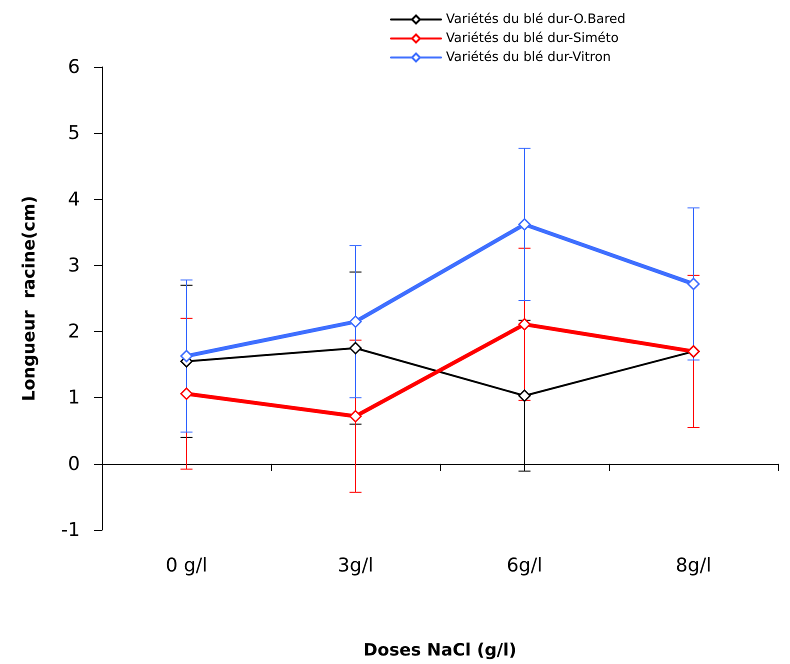 The height and width of the screenshot is (664, 790). Describe the element at coordinates (74, 199) in the screenshot. I see `y-tick-label: 4` at that location.